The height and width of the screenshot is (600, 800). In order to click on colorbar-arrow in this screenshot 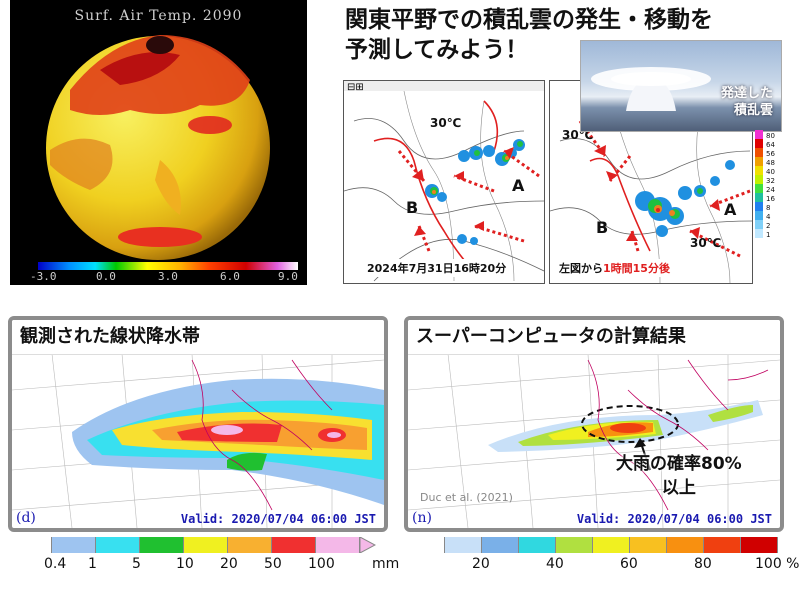, I will do `click(368, 545)`.